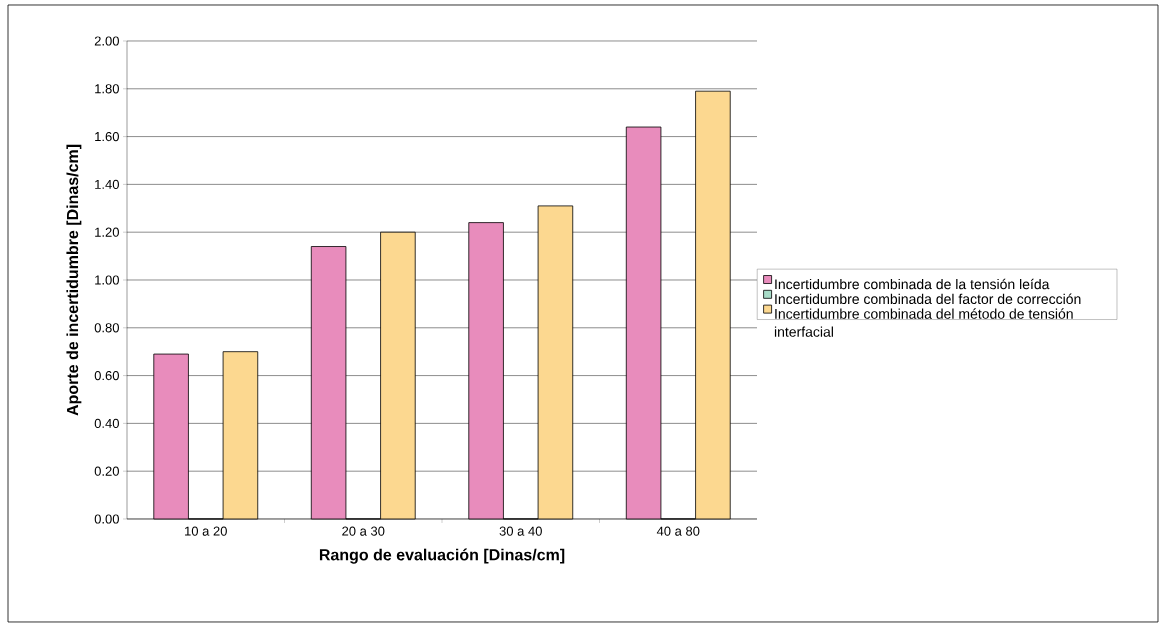 The image size is (1160, 623). What do you see at coordinates (520, 531) in the screenshot?
I see `x-tick-label: 30 a 40` at bounding box center [520, 531].